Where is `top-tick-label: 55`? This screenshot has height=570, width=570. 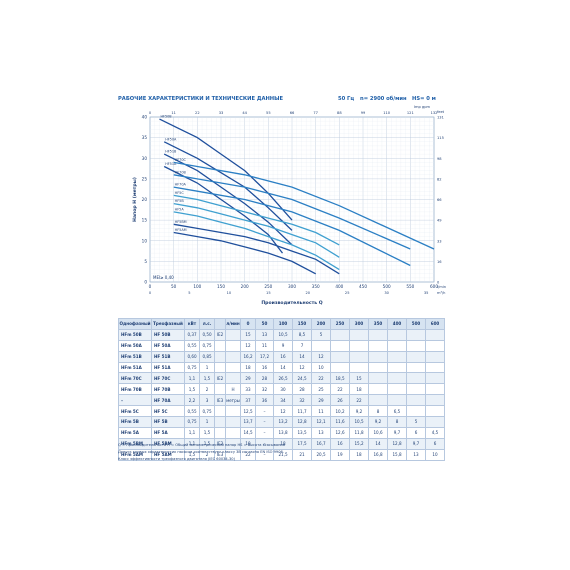 top-tick-label: 55 is located at coordinates (268, 113).